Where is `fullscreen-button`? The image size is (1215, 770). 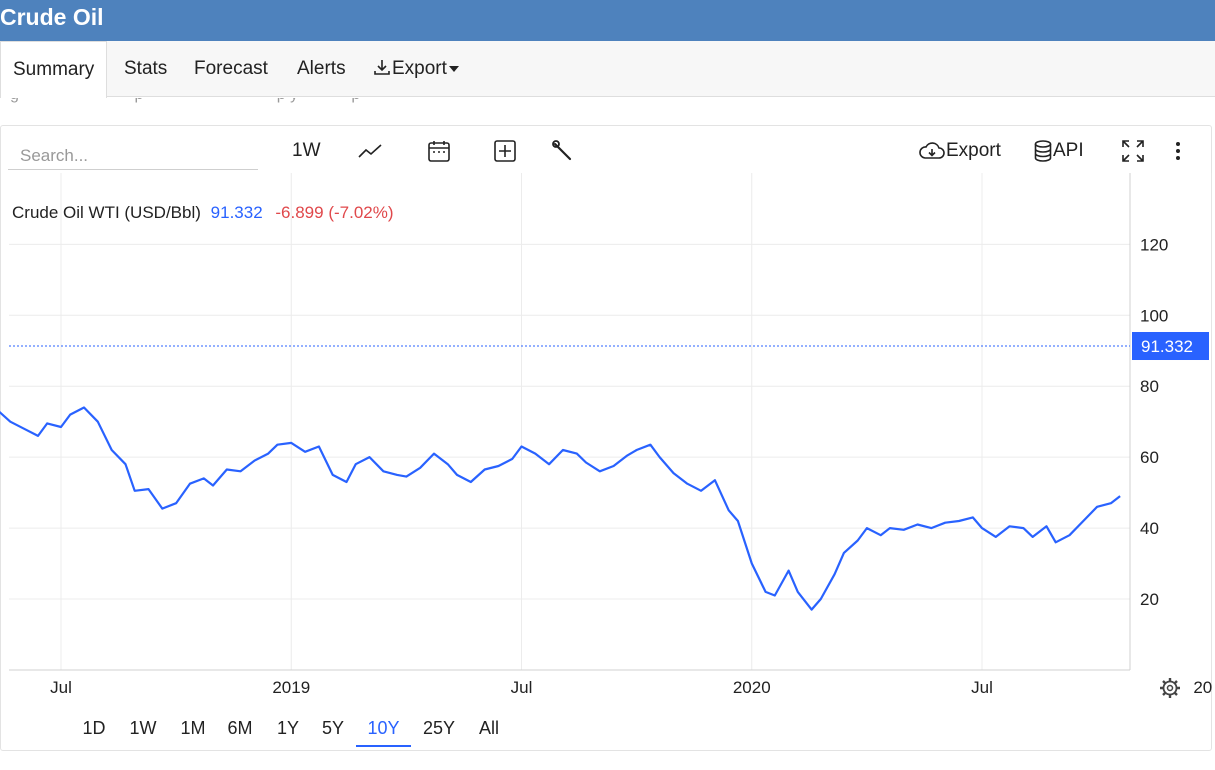
fullscreen-button is located at coordinates (1133, 151).